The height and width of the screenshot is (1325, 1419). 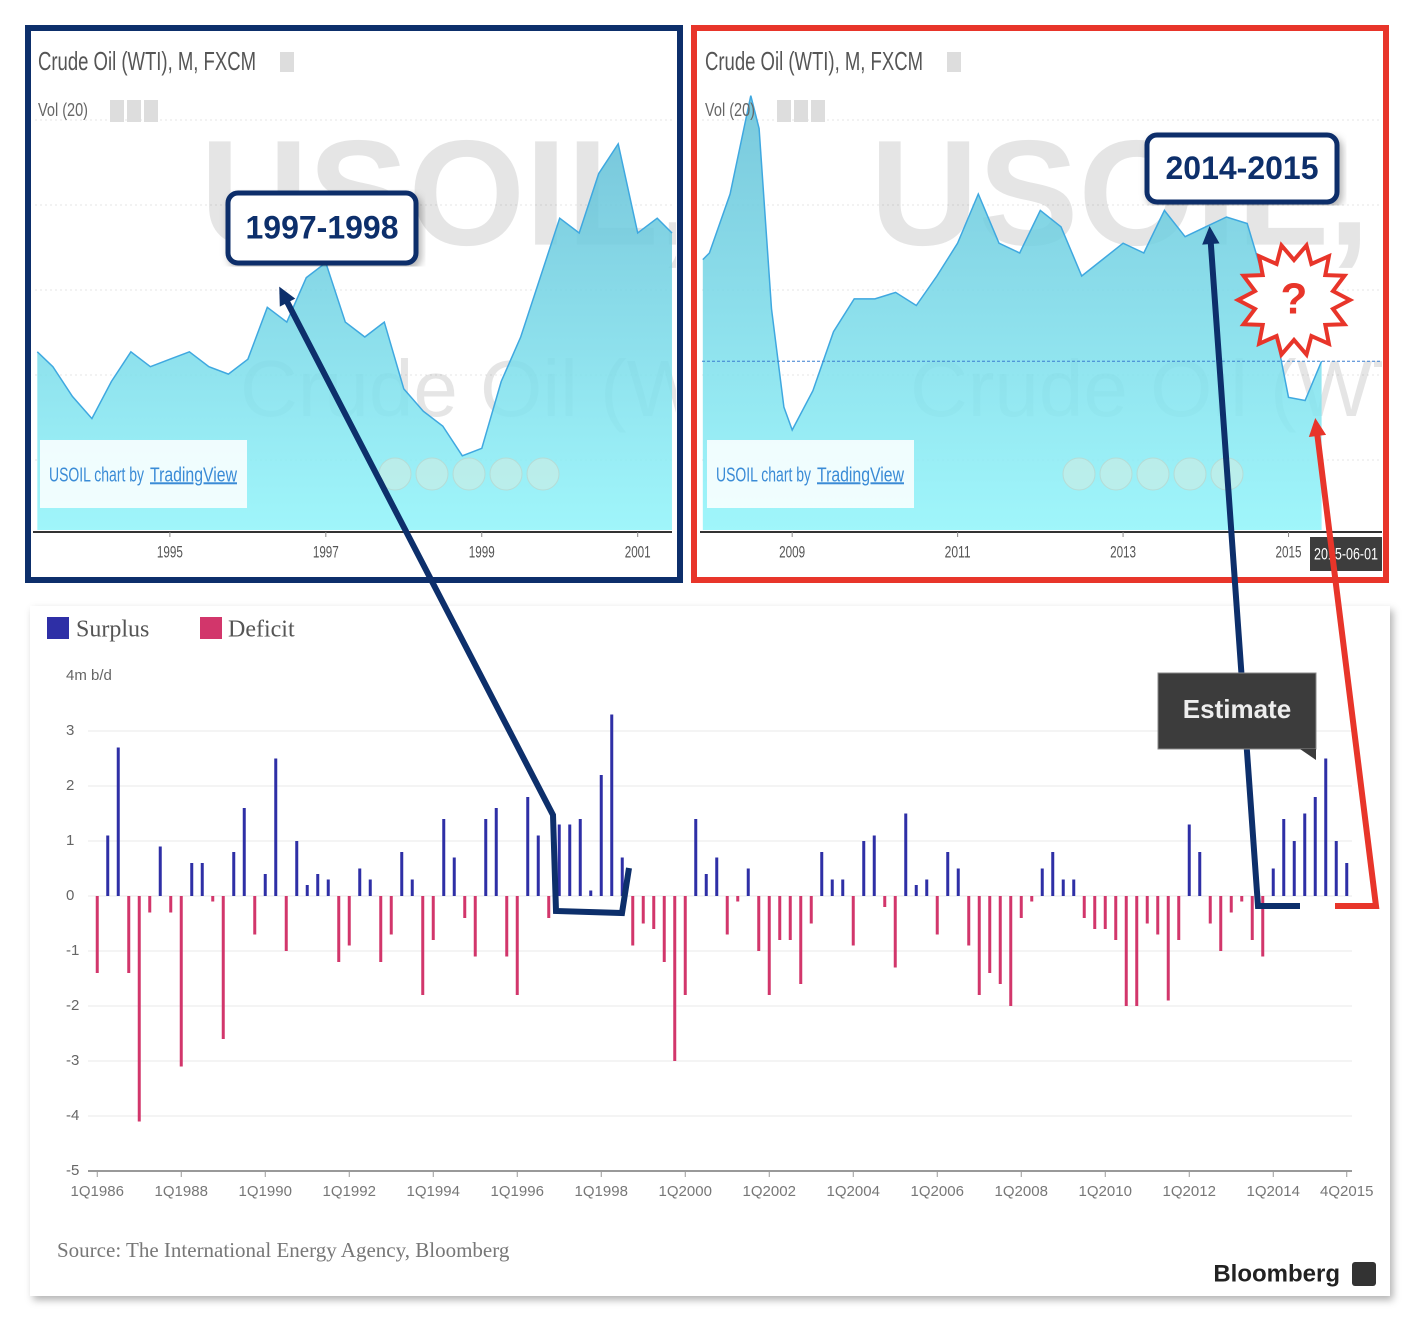 What do you see at coordinates (937, 1191) in the screenshot?
I see `x-tick-label: 1Q2006` at bounding box center [937, 1191].